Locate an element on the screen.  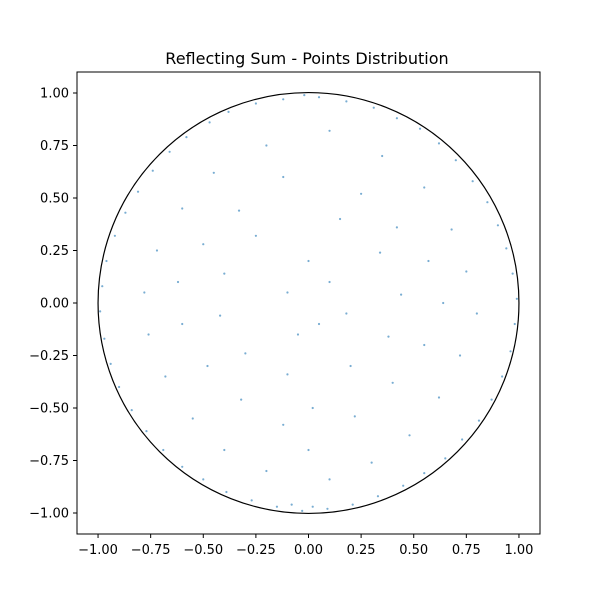
y-axis: −1.00 −0.75 −0.50 −0.25 0.00 0.25 0.50 0.75 1.00 is located at coordinates (53, 304).